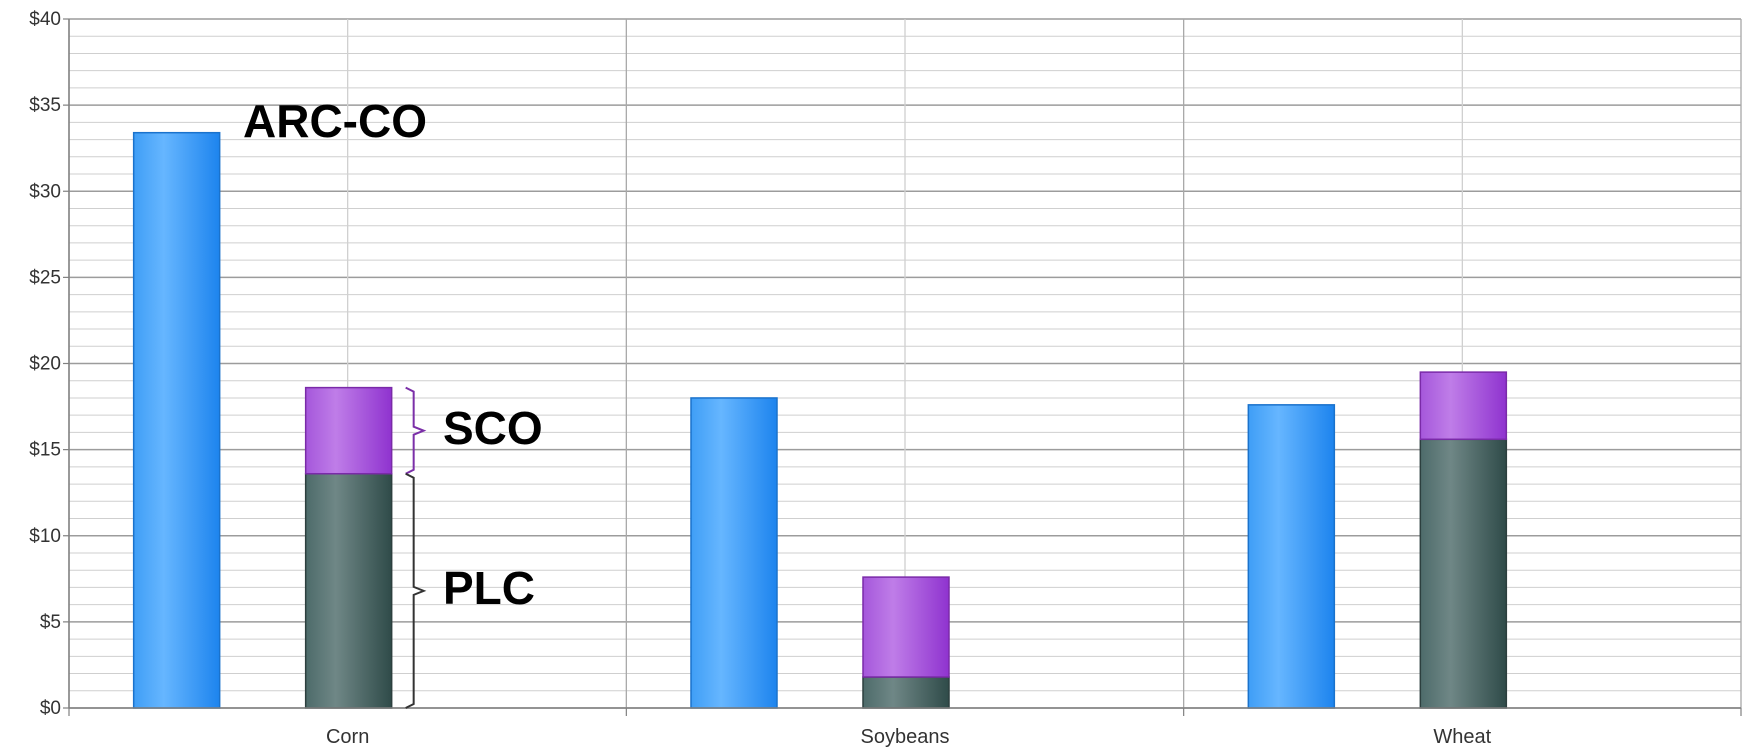 The width and height of the screenshot is (1749, 749). I want to click on y-tick-label: $20, so click(45, 364).